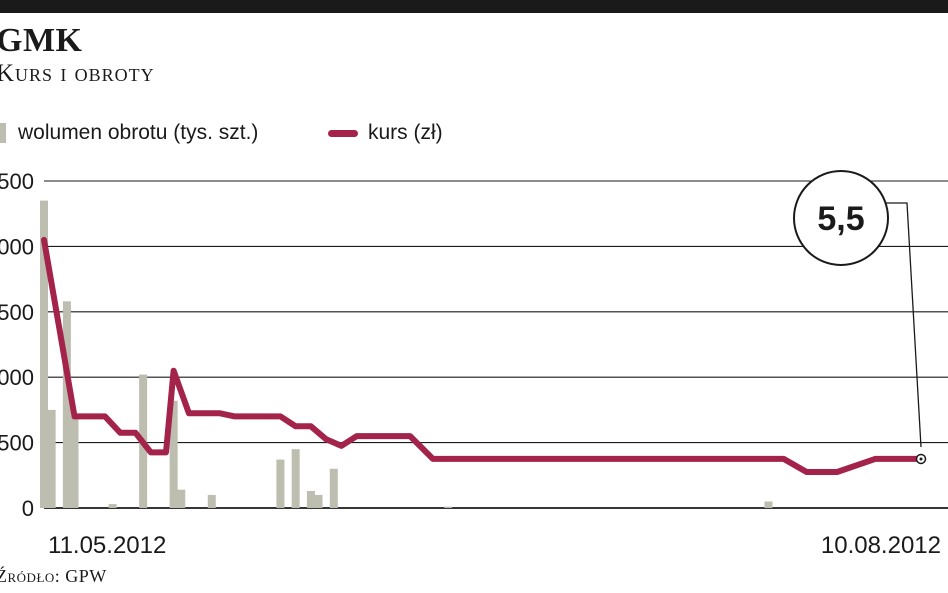 This screenshot has width=948, height=593. Describe the element at coordinates (474, 6) in the screenshot. I see `top-bar` at that location.